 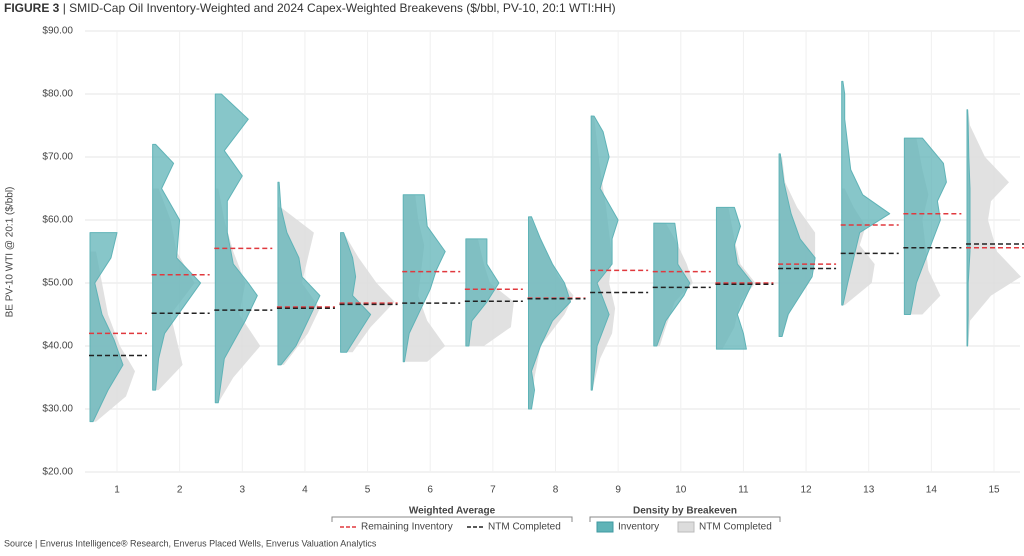 I want to click on y-tick-label: $90.00, so click(x=57, y=31).